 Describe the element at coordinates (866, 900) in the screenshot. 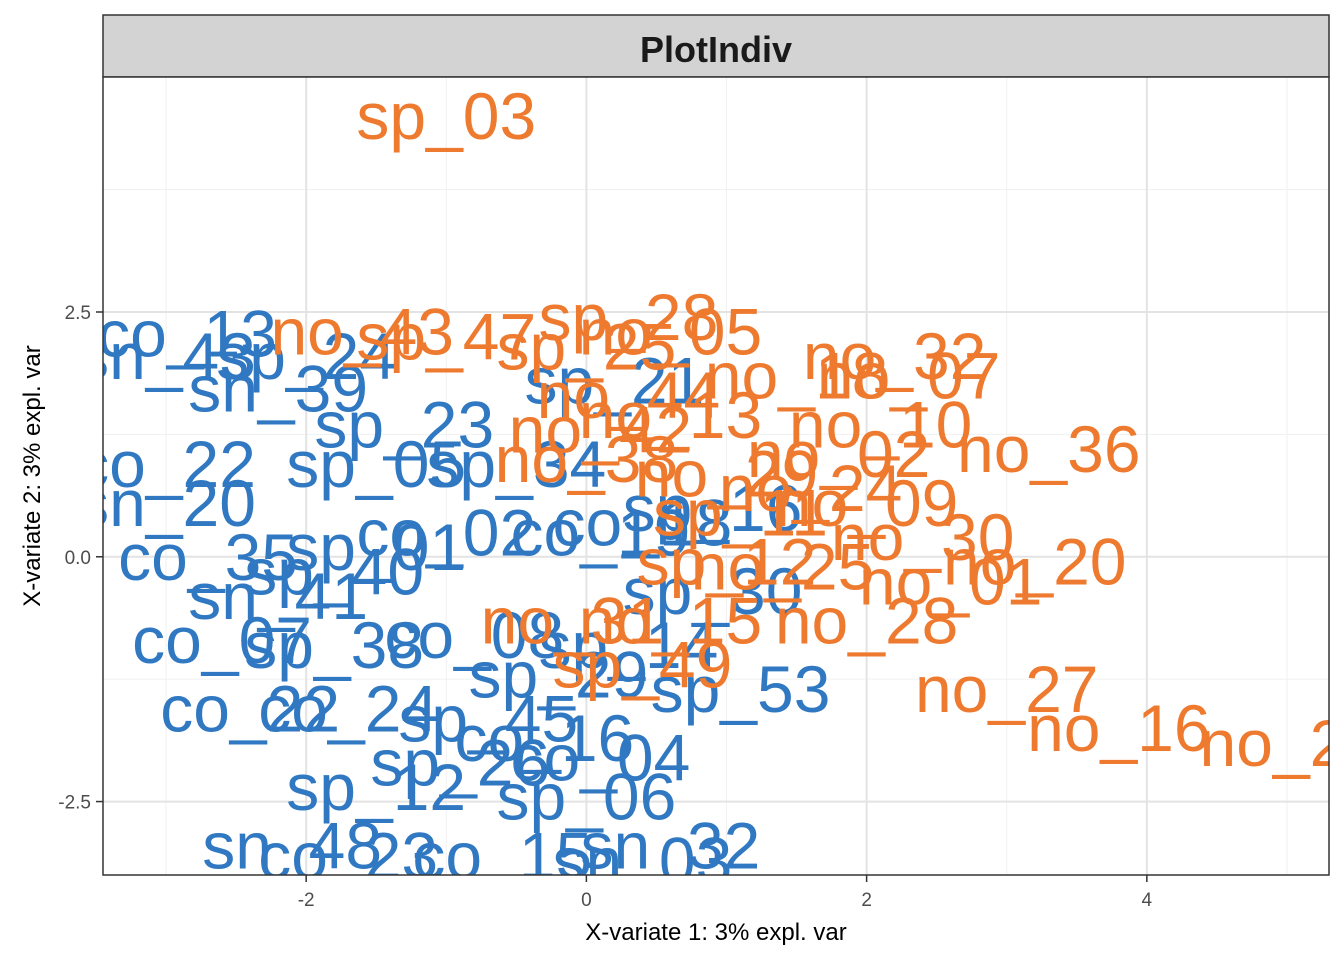

I see `x-tick-label: 2` at that location.